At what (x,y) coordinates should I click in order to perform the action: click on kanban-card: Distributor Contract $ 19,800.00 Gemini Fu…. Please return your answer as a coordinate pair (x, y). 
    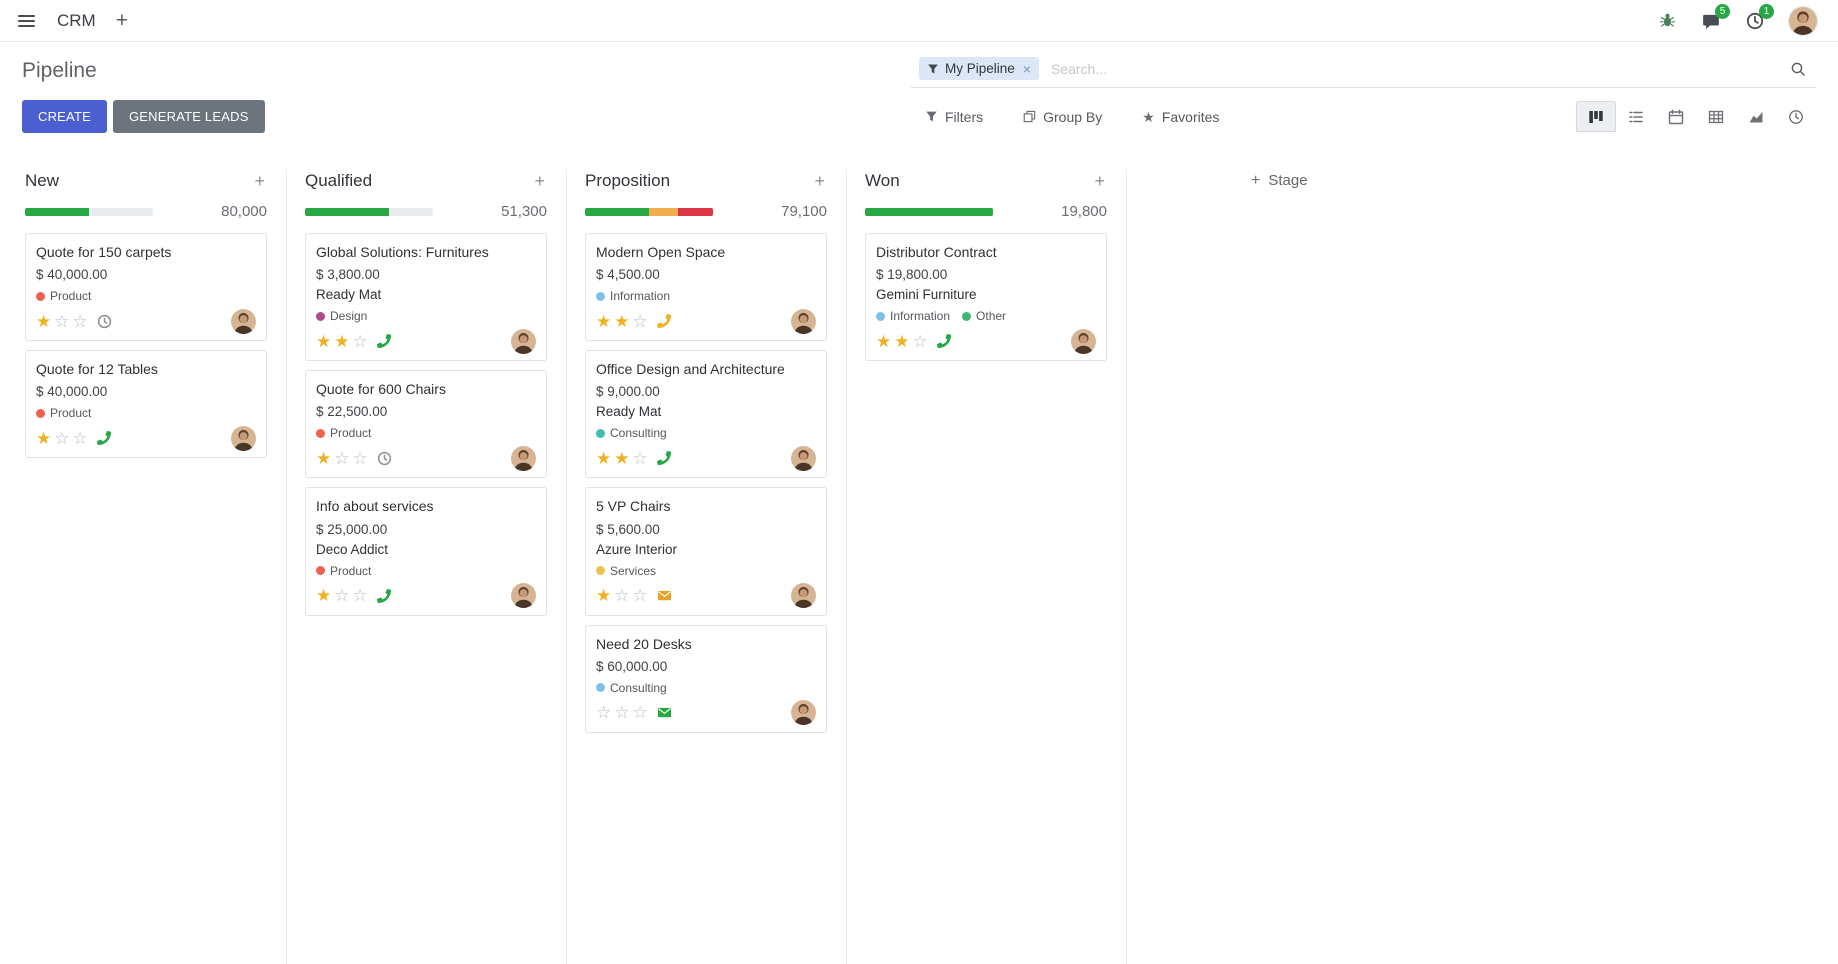
    Looking at the image, I should click on (986, 297).